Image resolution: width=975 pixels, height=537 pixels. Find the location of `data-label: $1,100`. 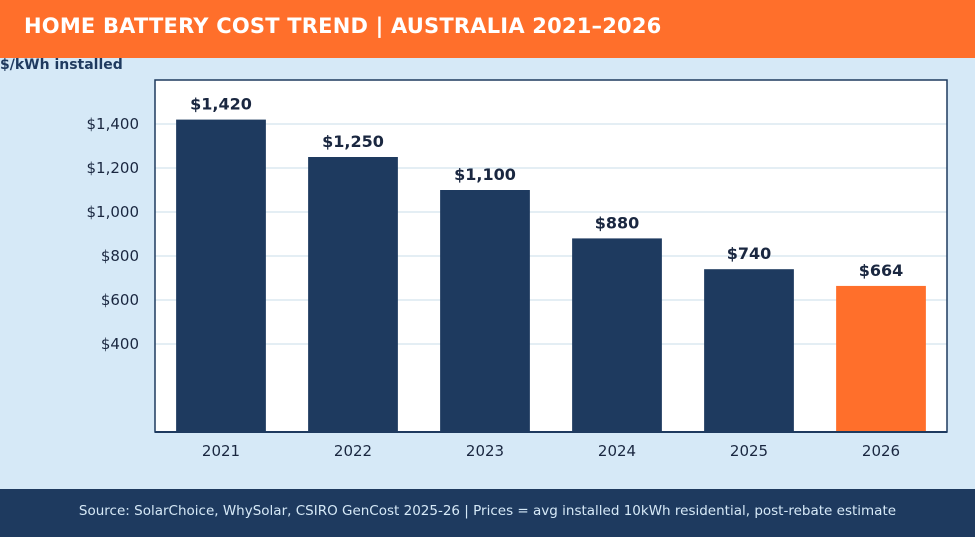

data-label: $1,100 is located at coordinates (485, 174).